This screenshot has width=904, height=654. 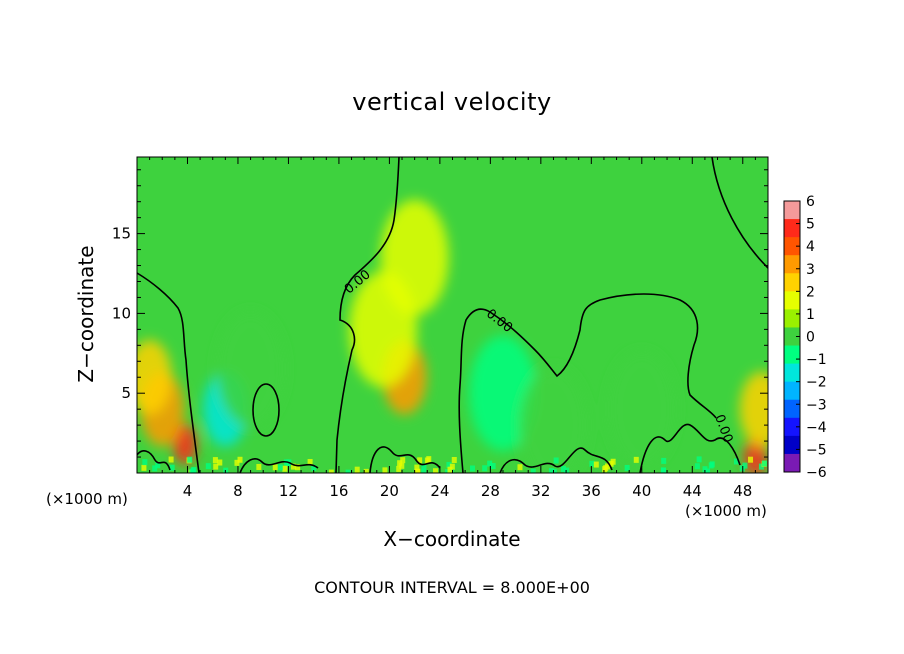 I want to click on zero-contour-surface-d, so click(x=690, y=448).